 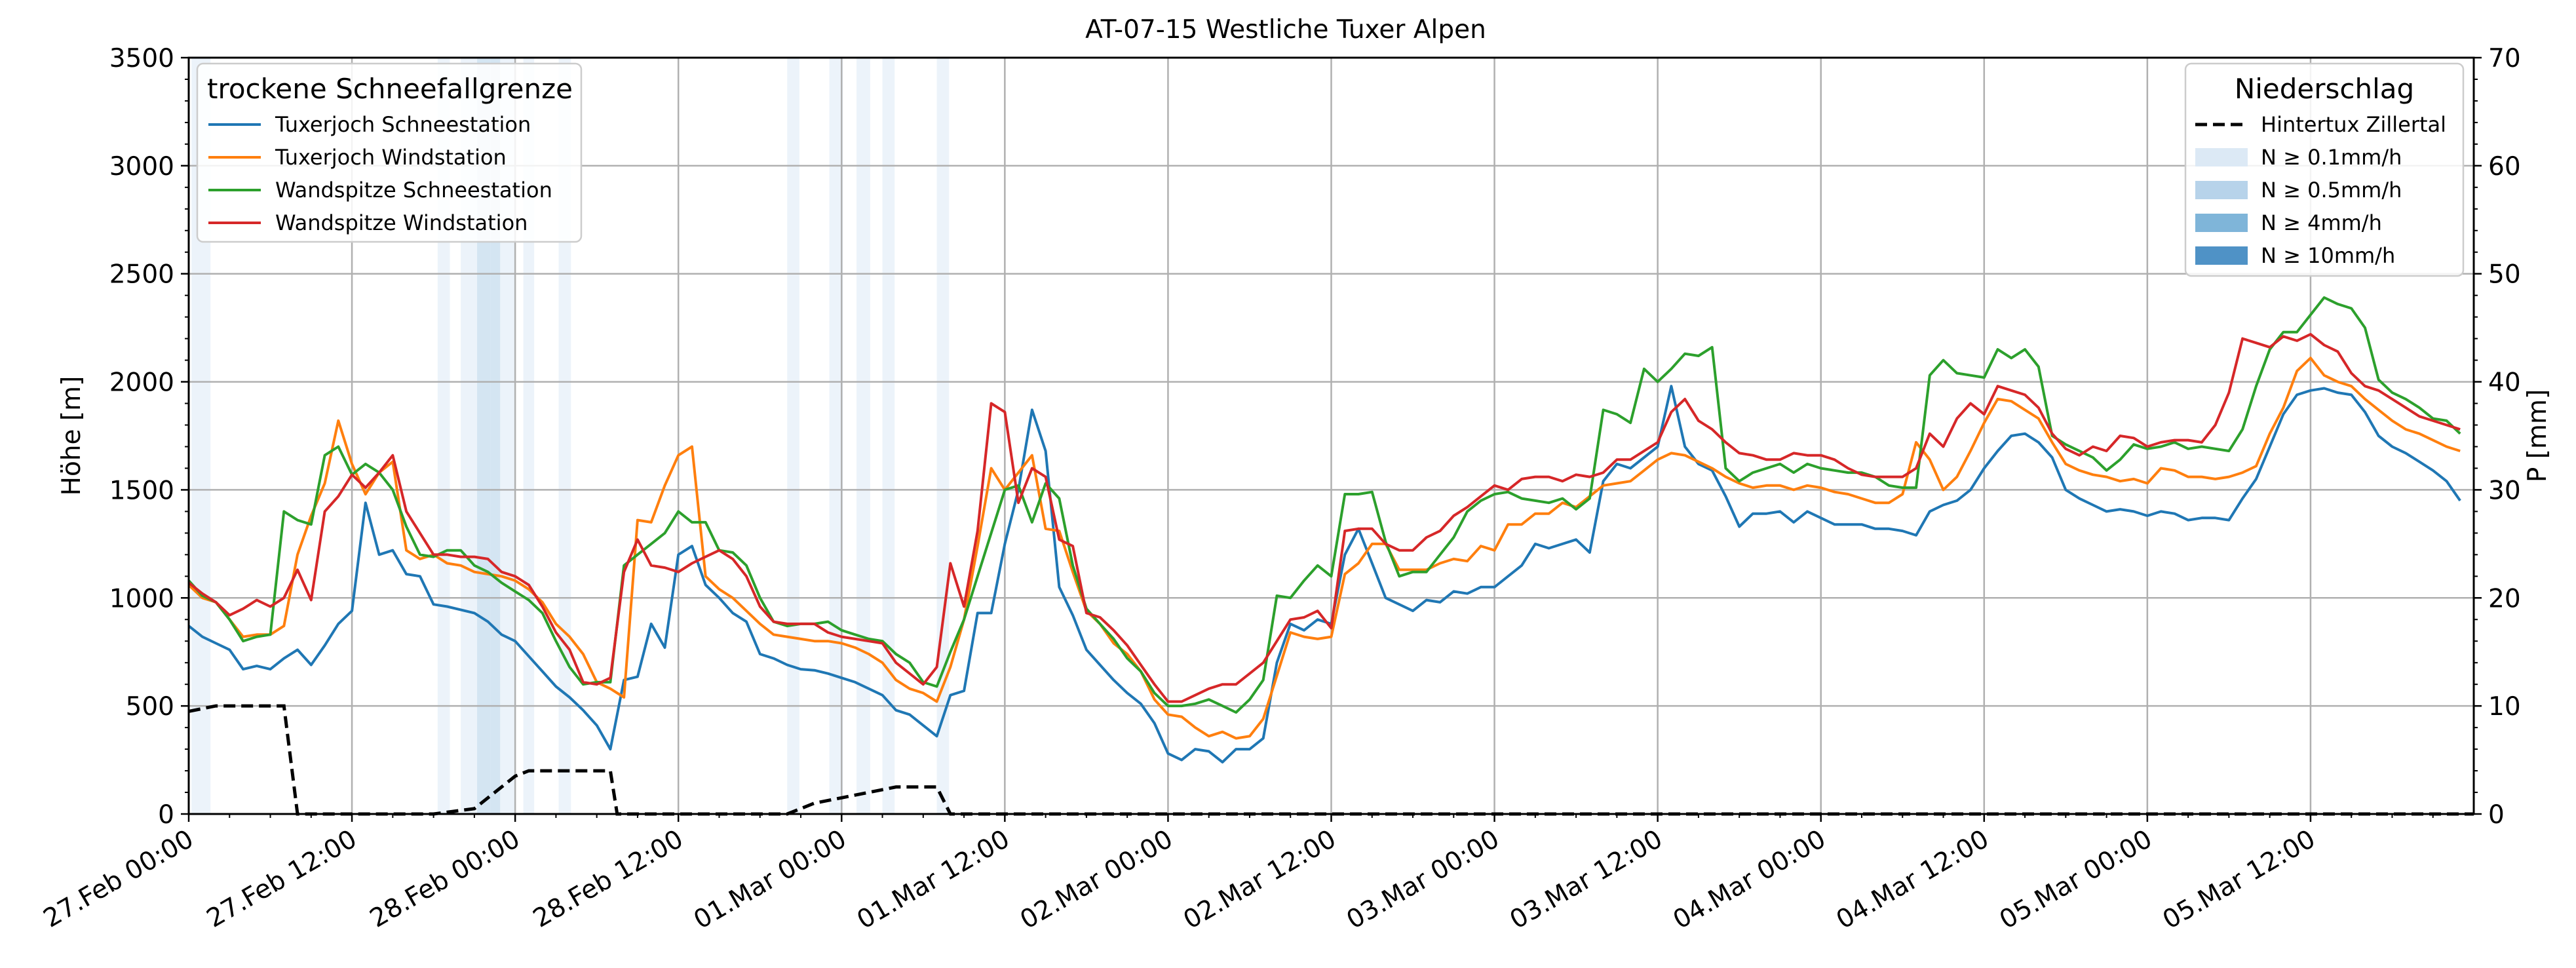 What do you see at coordinates (2496, 815) in the screenshot?
I see `y-right-tick-label: 0` at bounding box center [2496, 815].